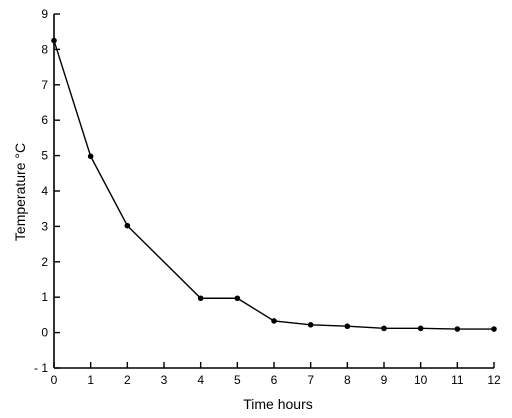 The width and height of the screenshot is (512, 418). What do you see at coordinates (20, 192) in the screenshot?
I see `y-axis-title: Temperature °C` at bounding box center [20, 192].